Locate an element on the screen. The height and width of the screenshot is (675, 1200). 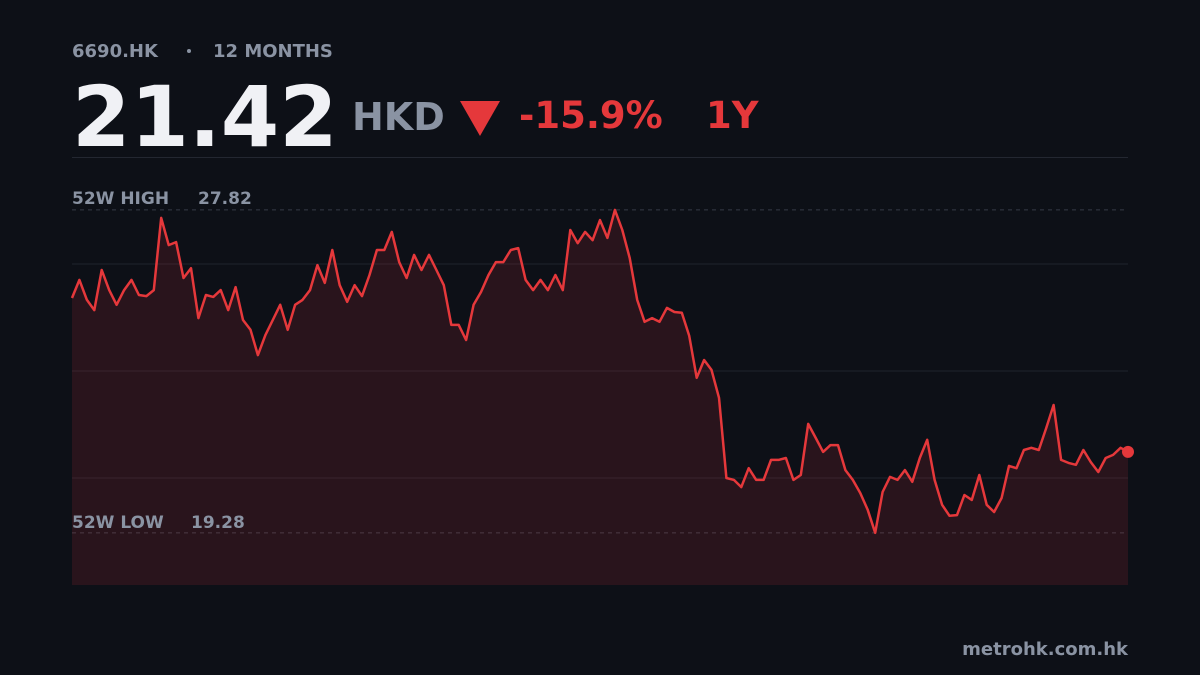
high-label: 52W HIGH is located at coordinates (120, 199).